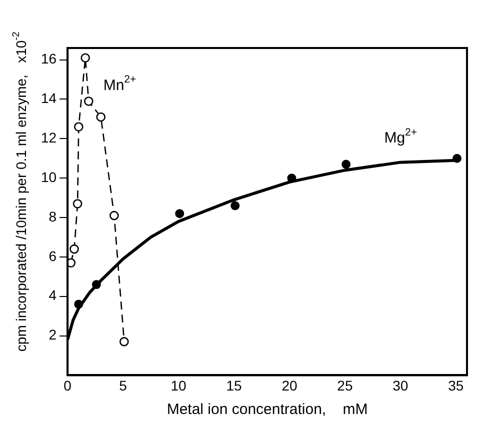 The width and height of the screenshot is (485, 432). I want to click on y-tick-label: 14, so click(48, 98).